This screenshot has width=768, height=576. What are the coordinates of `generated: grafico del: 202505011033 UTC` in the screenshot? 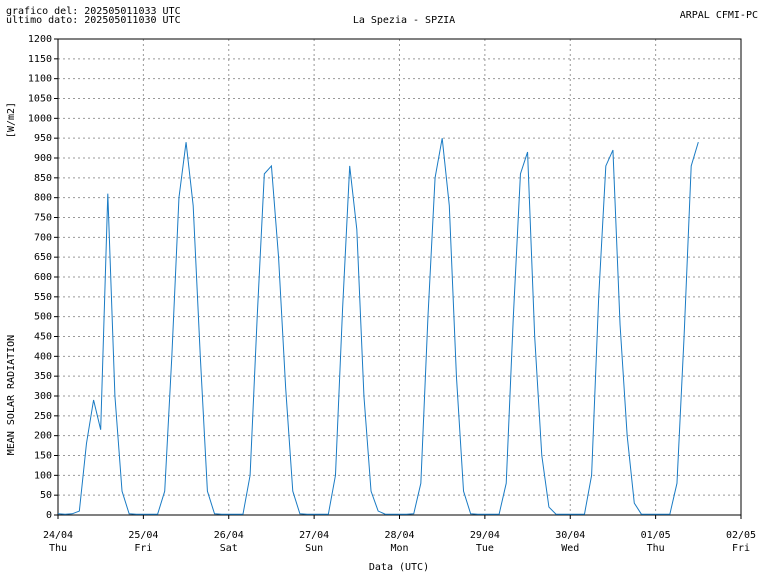 It's located at (93, 11).